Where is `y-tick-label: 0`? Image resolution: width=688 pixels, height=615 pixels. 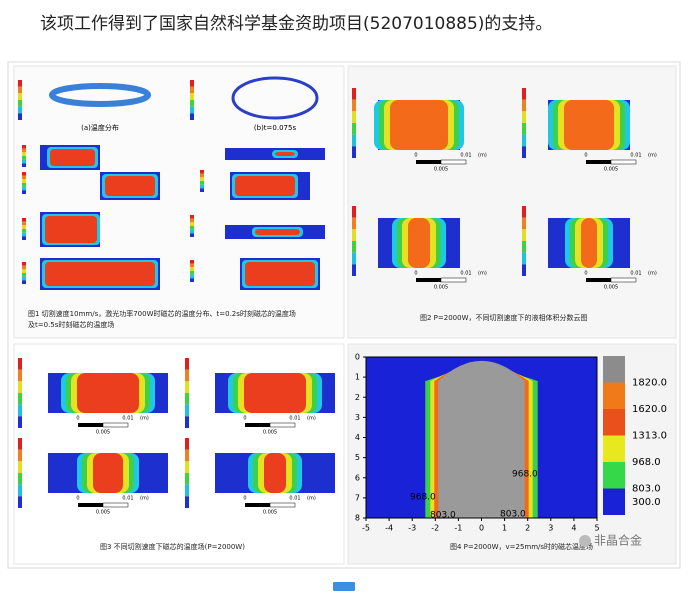
y-tick-label: 0 is located at coordinates (357, 357).